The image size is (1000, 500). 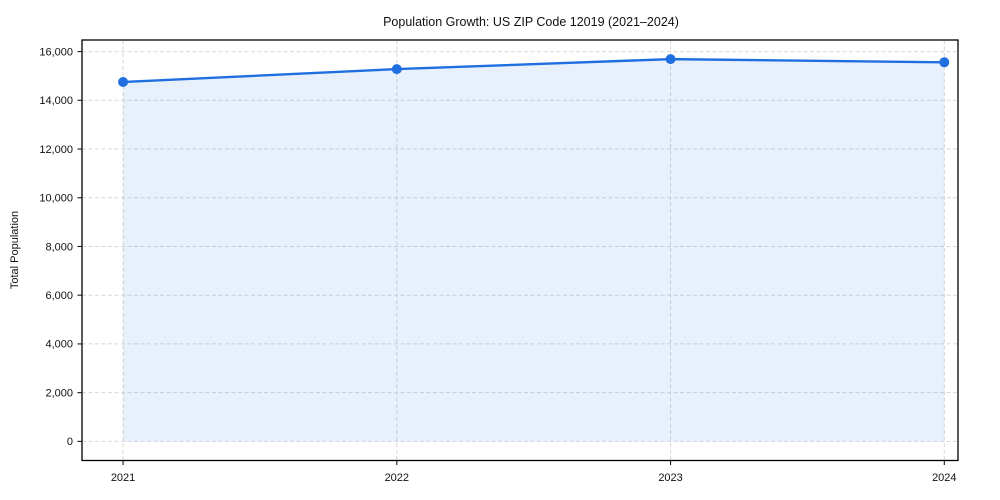 What do you see at coordinates (59, 296) in the screenshot?
I see `y-tick-label: 6,000` at bounding box center [59, 296].